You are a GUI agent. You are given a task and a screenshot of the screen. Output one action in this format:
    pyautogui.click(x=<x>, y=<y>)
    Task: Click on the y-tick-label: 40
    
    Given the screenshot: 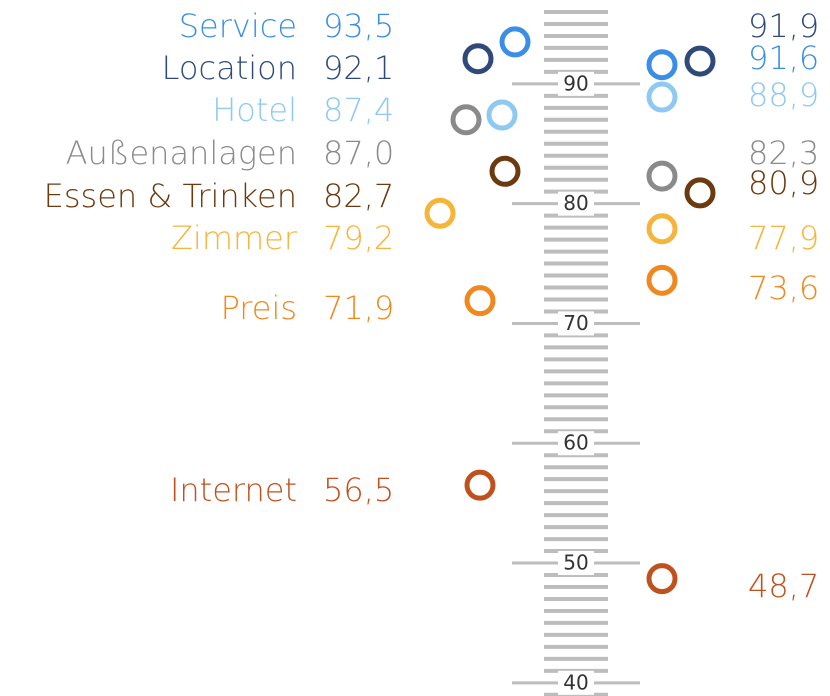 What is the action you would take?
    pyautogui.click(x=575, y=682)
    